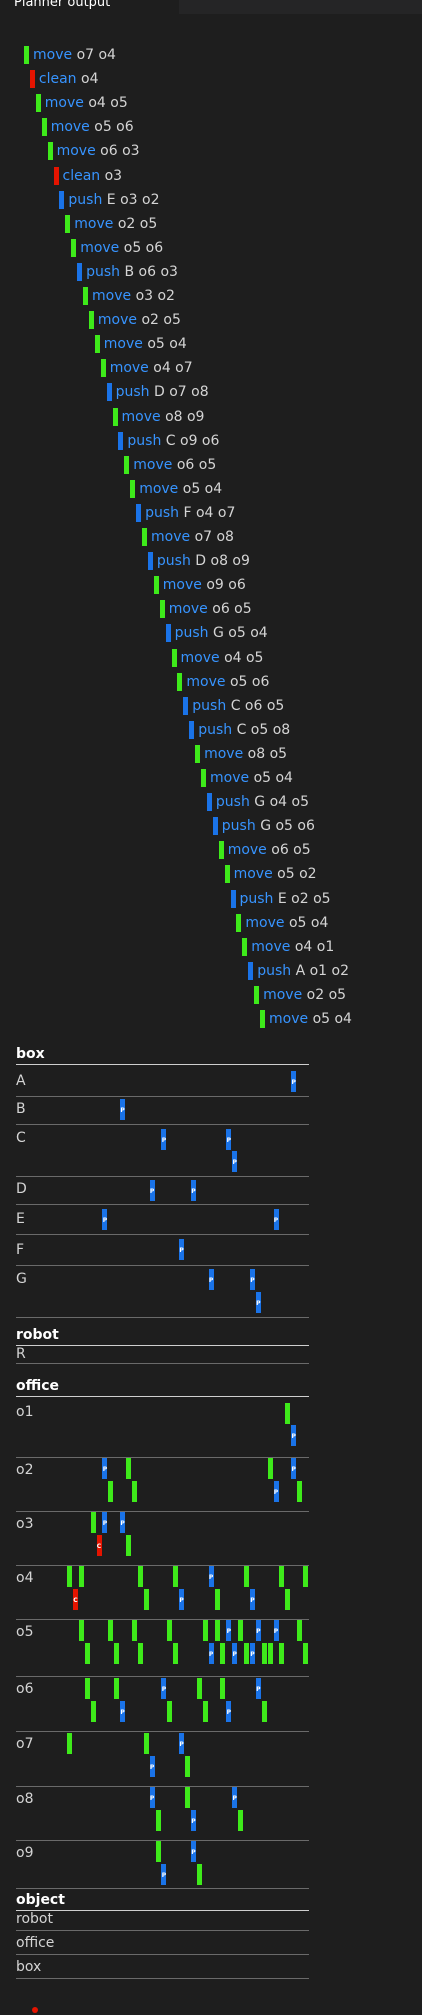  Describe the element at coordinates (199, 585) in the screenshot. I see `plan-step-23: move o9 o6` at that location.